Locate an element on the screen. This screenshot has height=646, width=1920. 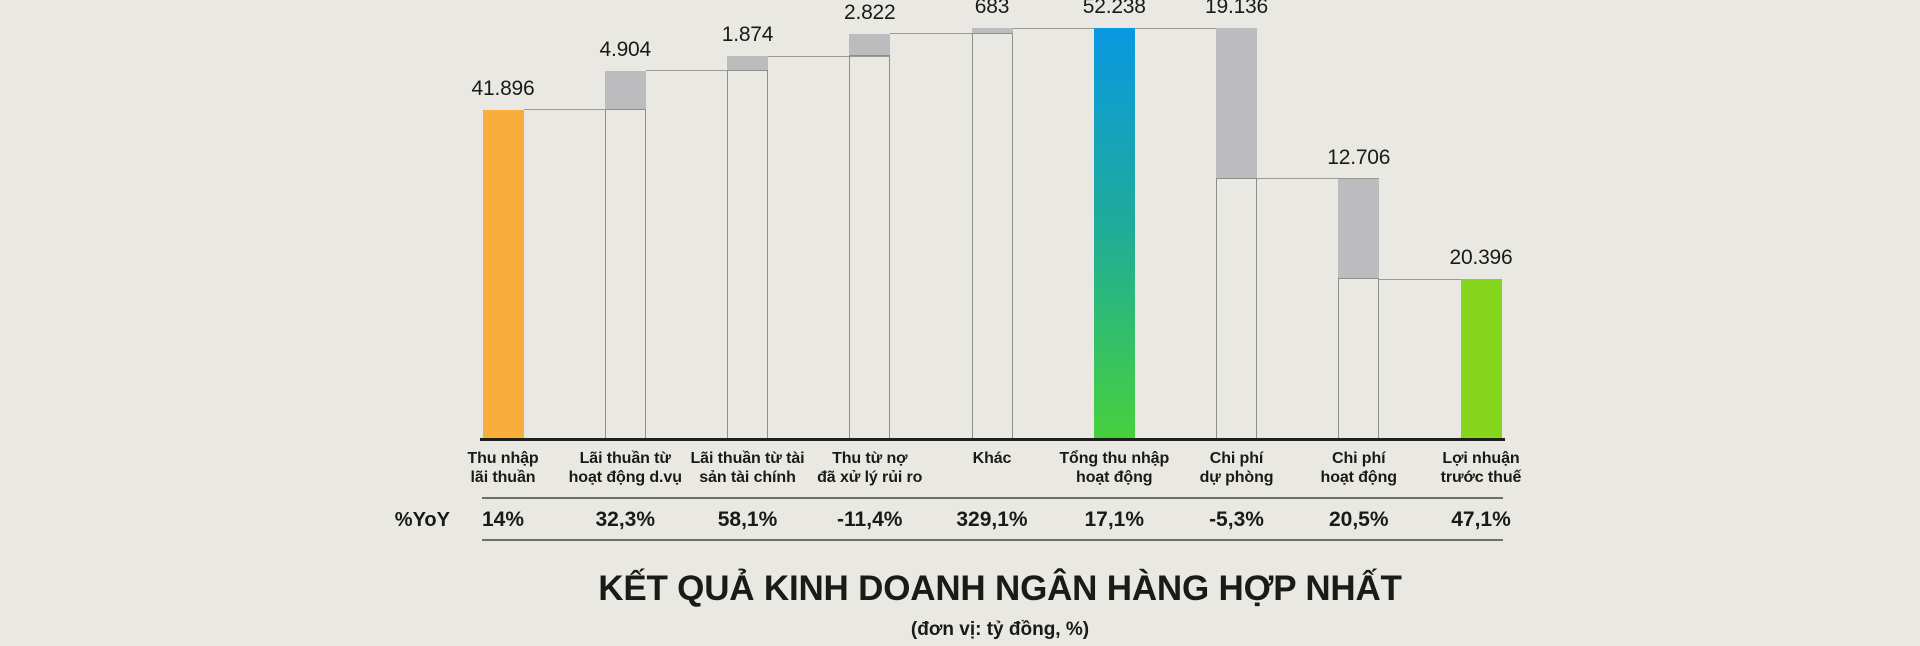
category-label-line: Lãi thuần từ tài is located at coordinates (747, 458).